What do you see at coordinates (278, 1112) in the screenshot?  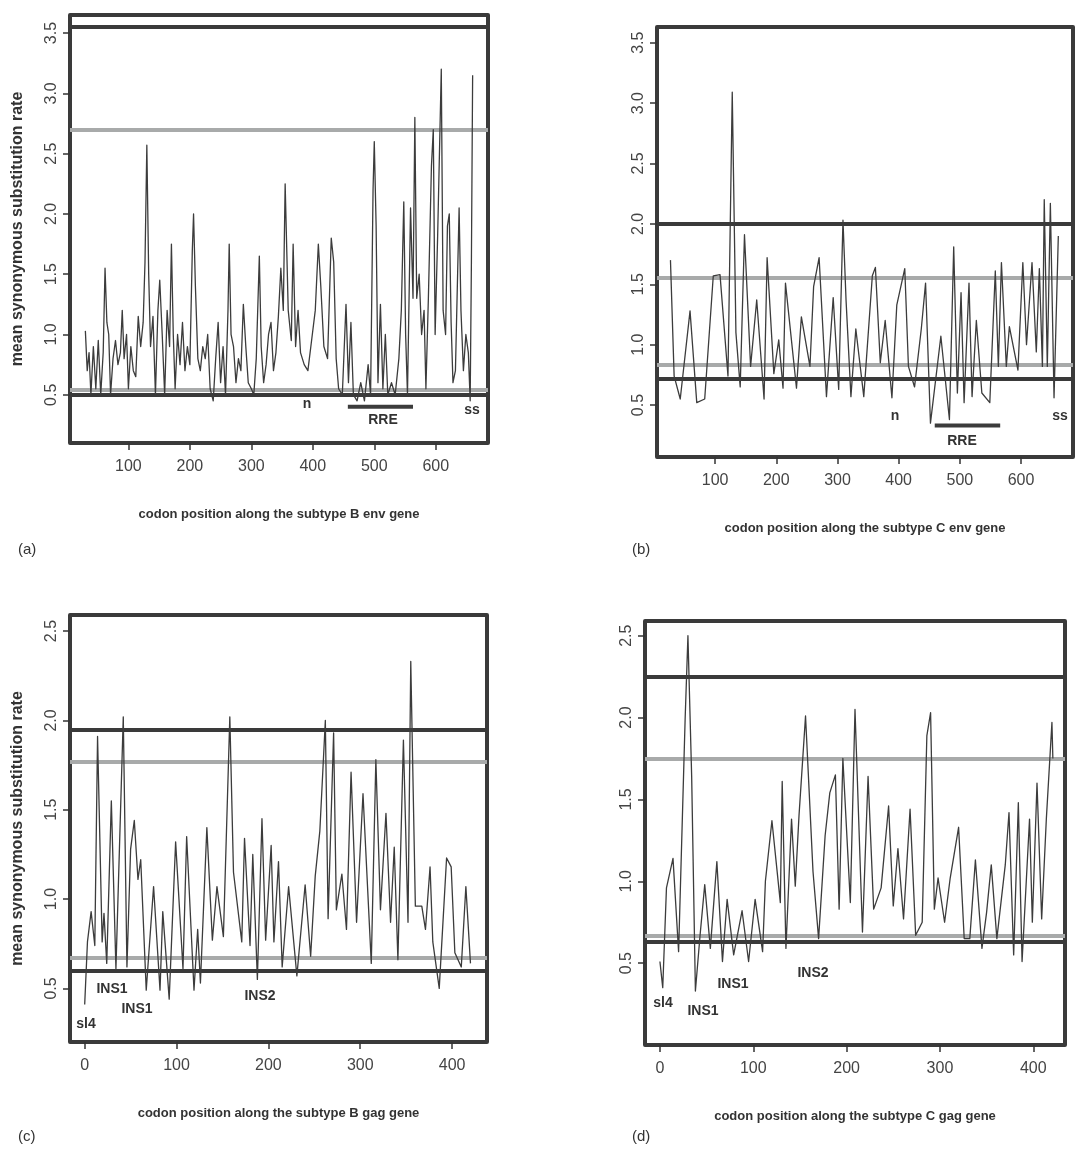 I see `x-axis-title: codon position along the subtype B gag gene` at bounding box center [278, 1112].